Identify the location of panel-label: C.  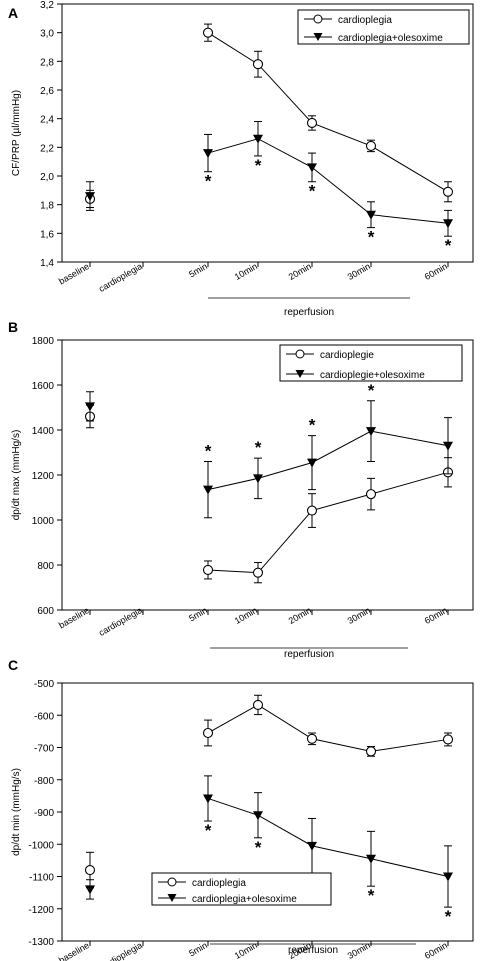
(13, 665).